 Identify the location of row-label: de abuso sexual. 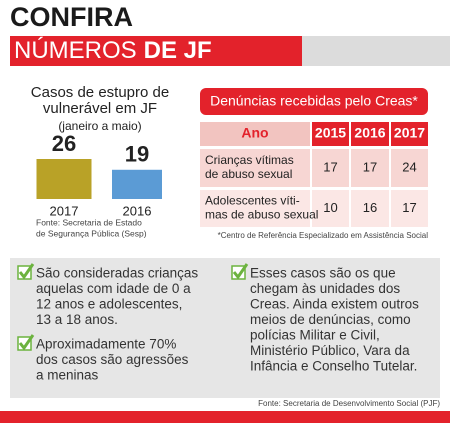
(248, 174).